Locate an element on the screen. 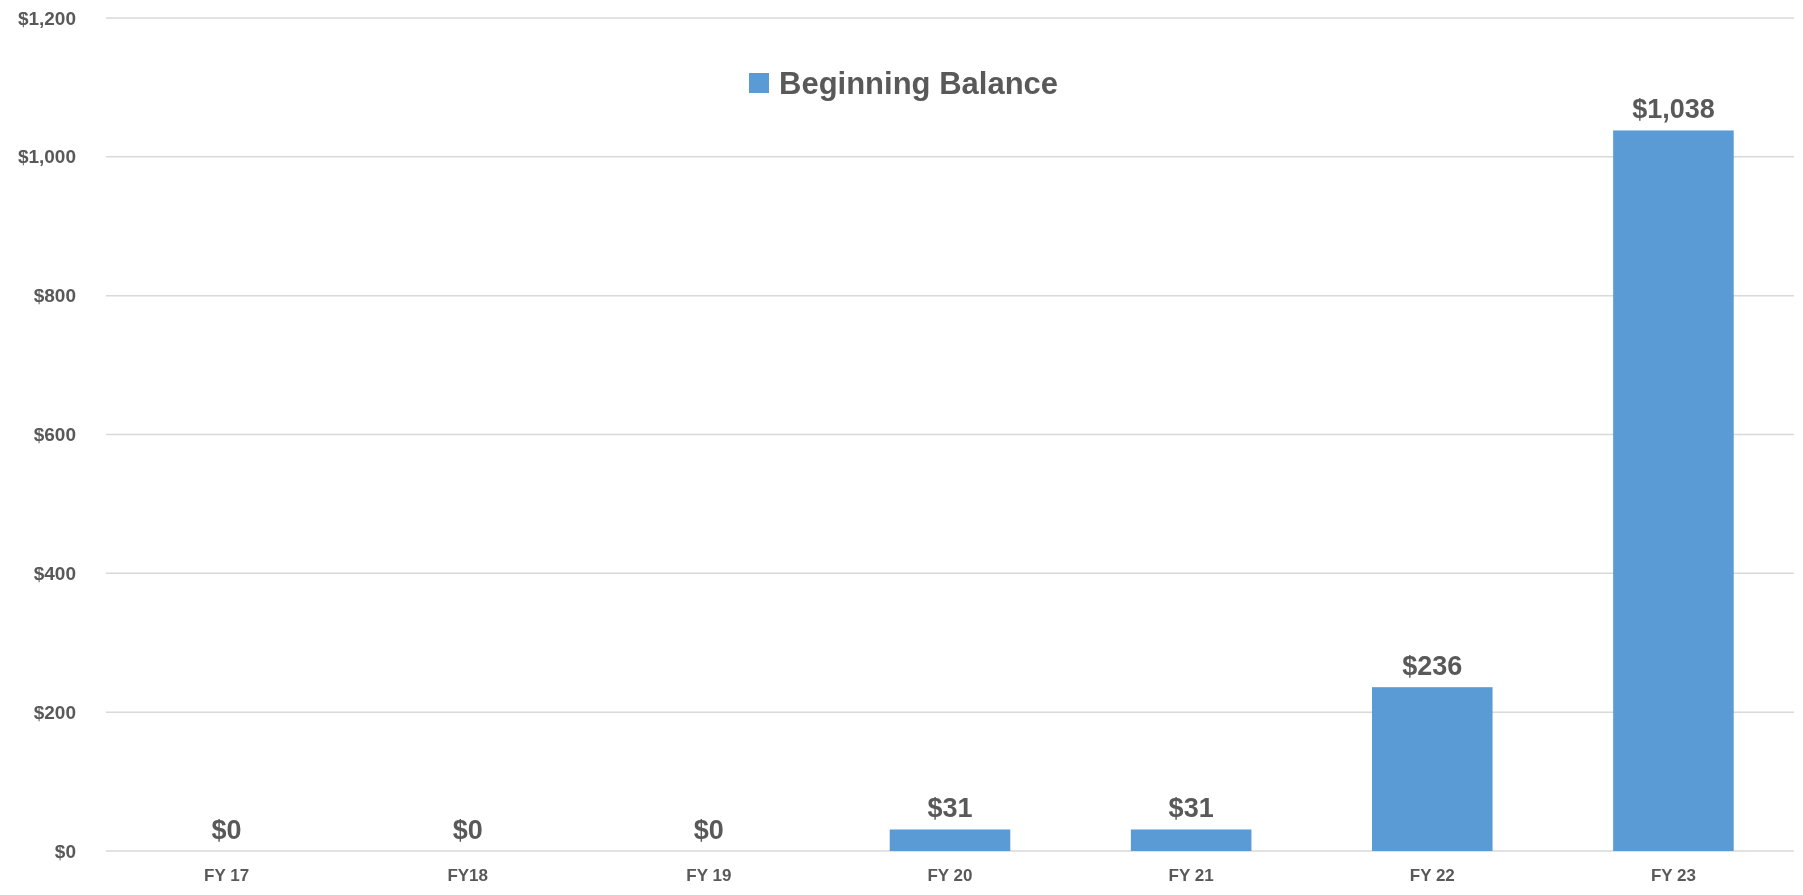 The height and width of the screenshot is (895, 1803). y-tick-label: $800 is located at coordinates (54, 296).